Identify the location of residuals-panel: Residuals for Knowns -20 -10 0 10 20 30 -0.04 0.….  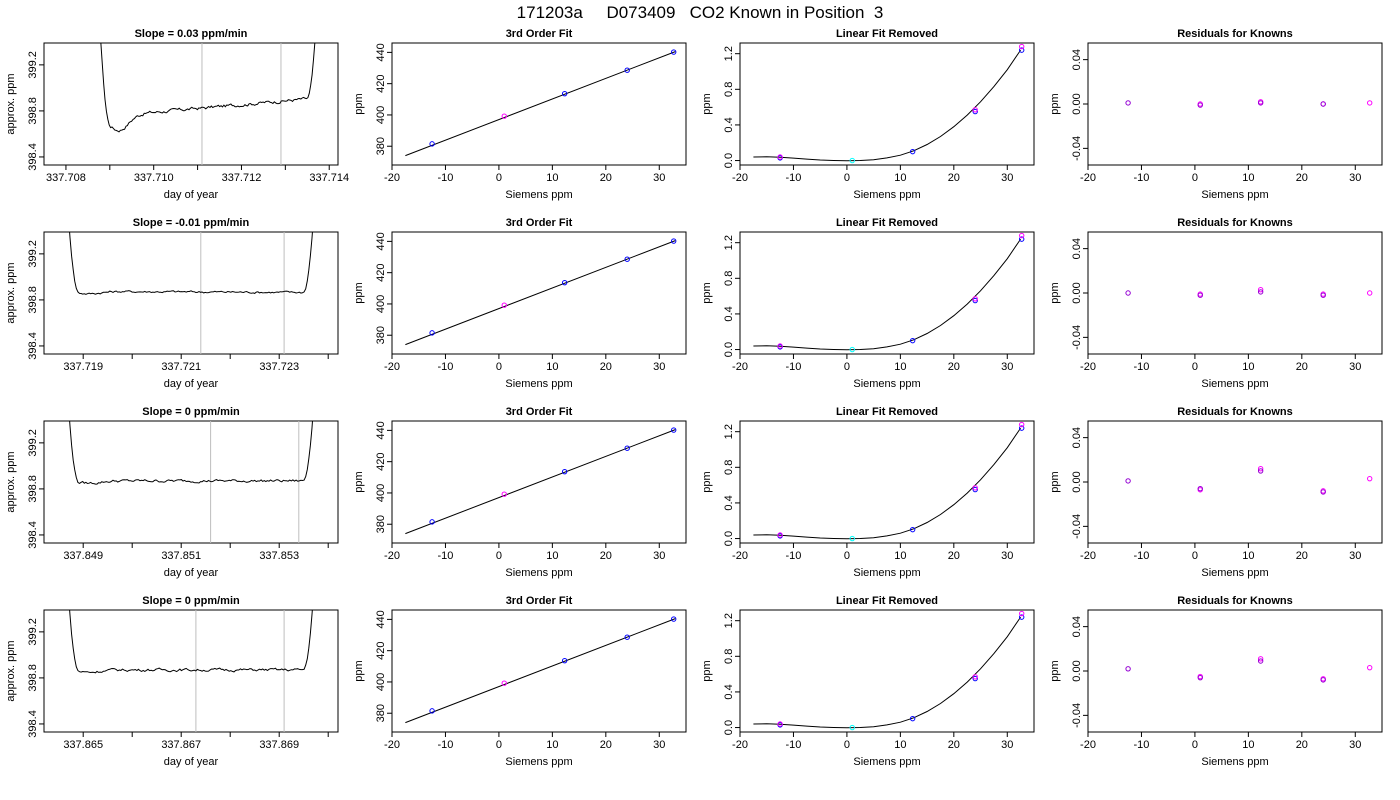
(1216, 492).